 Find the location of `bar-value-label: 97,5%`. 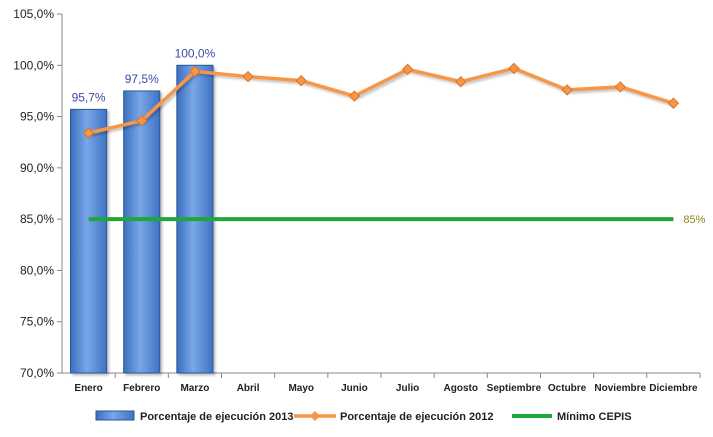

bar-value-label: 97,5% is located at coordinates (142, 79).